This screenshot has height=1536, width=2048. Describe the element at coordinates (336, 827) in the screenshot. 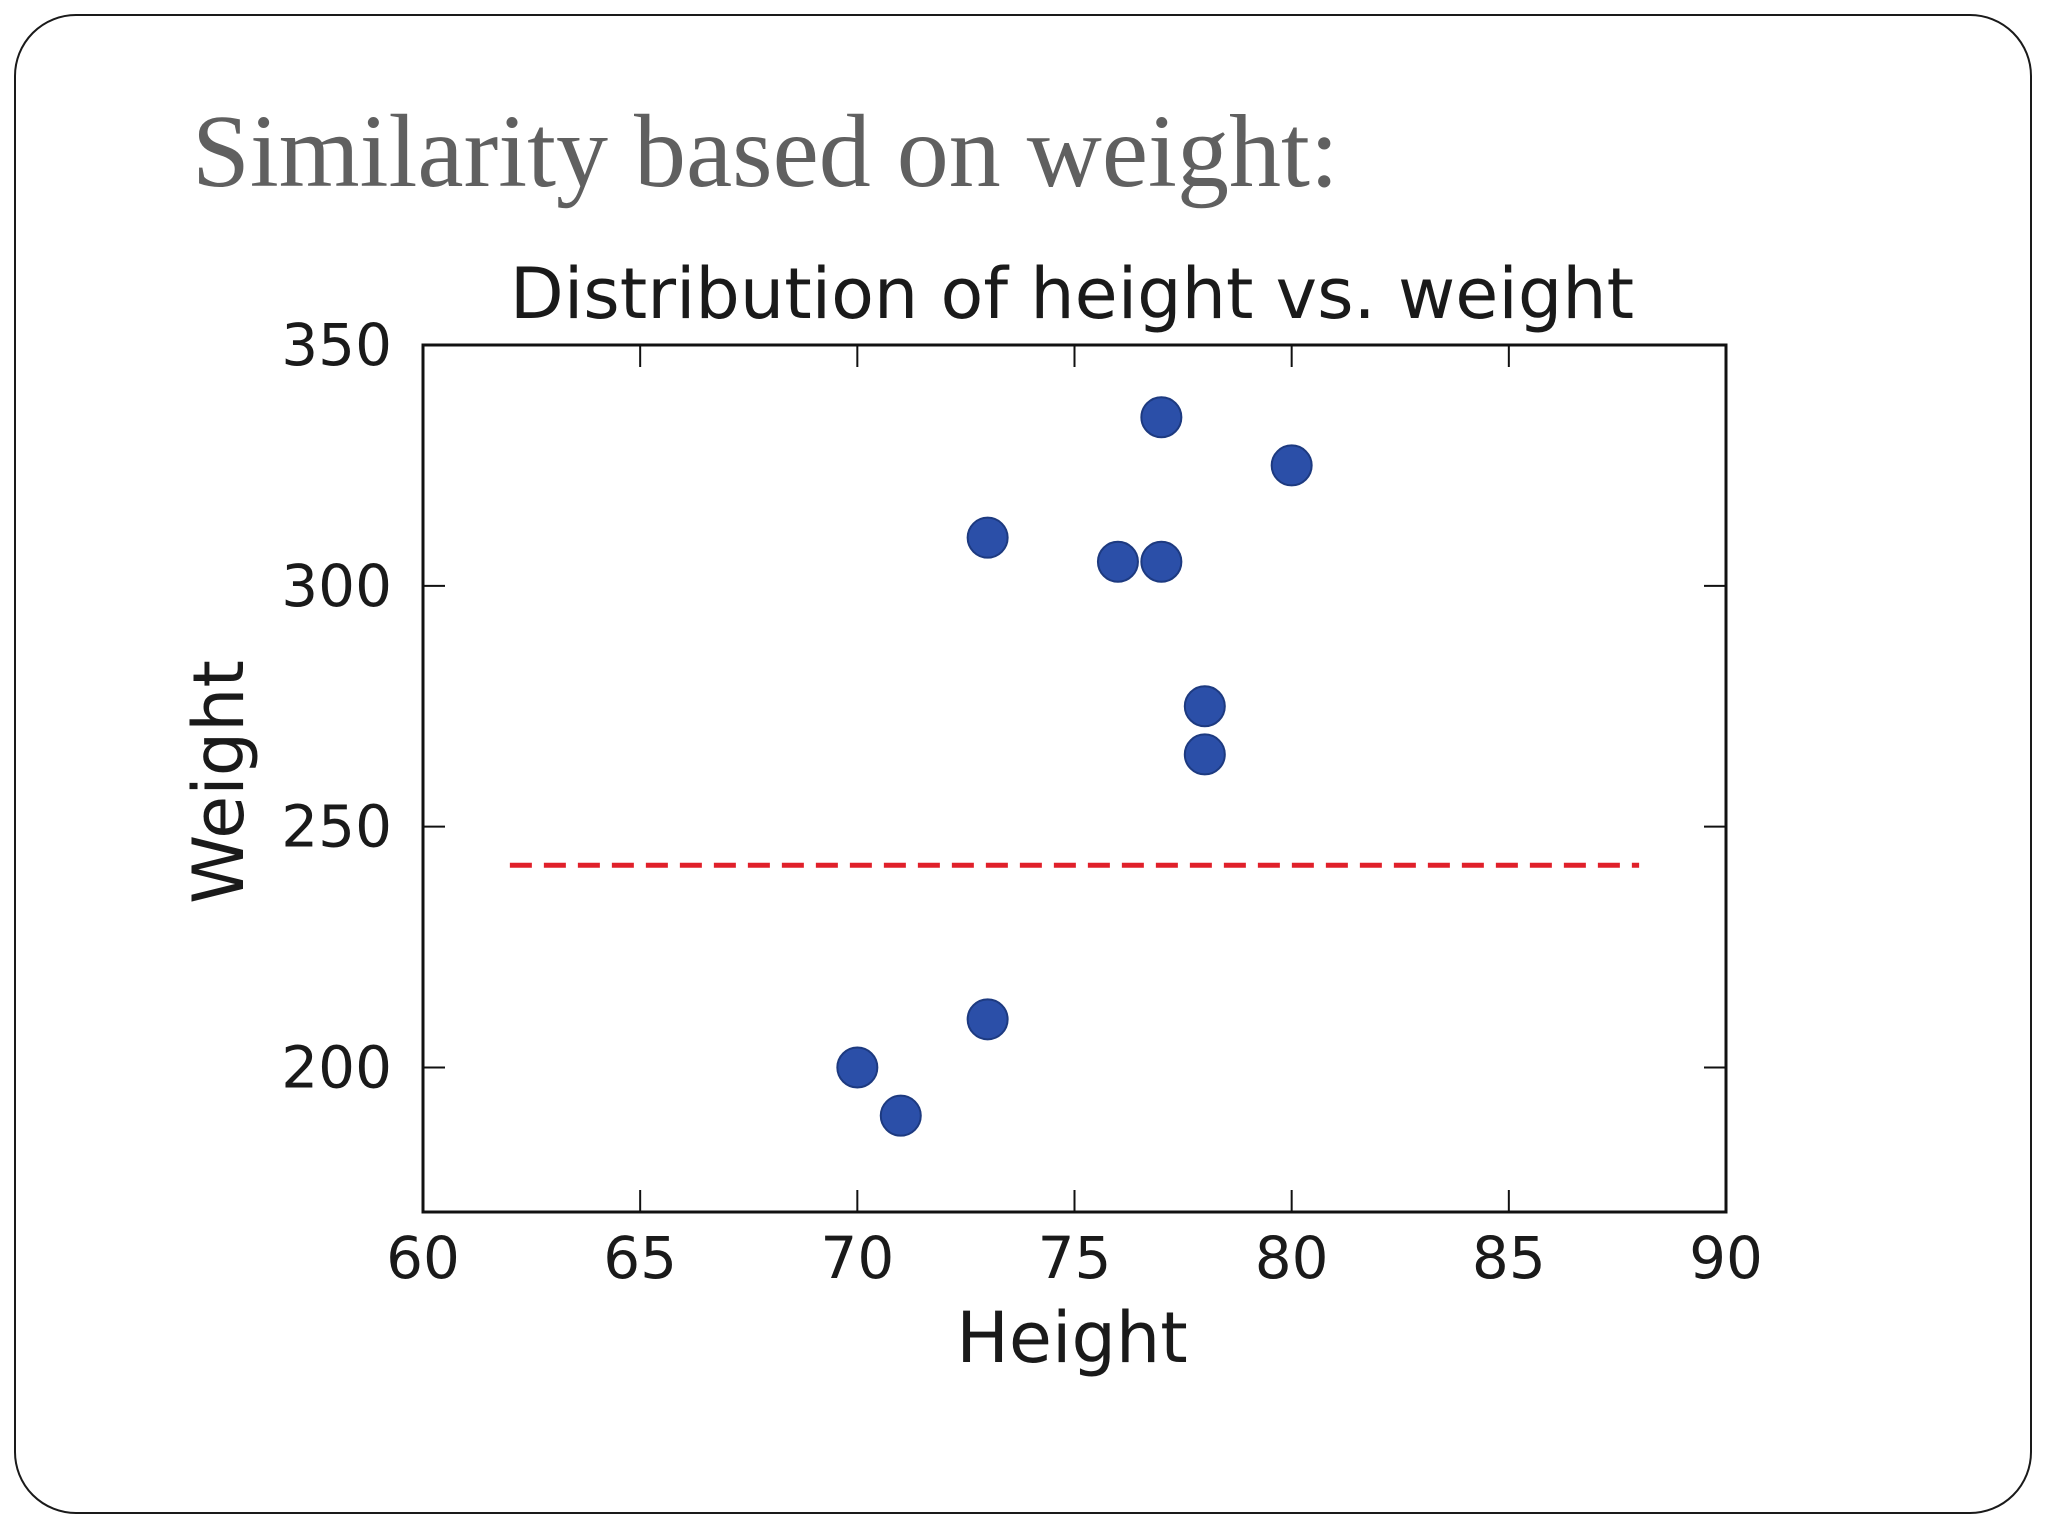

I see `y-tick-label: 250` at that location.